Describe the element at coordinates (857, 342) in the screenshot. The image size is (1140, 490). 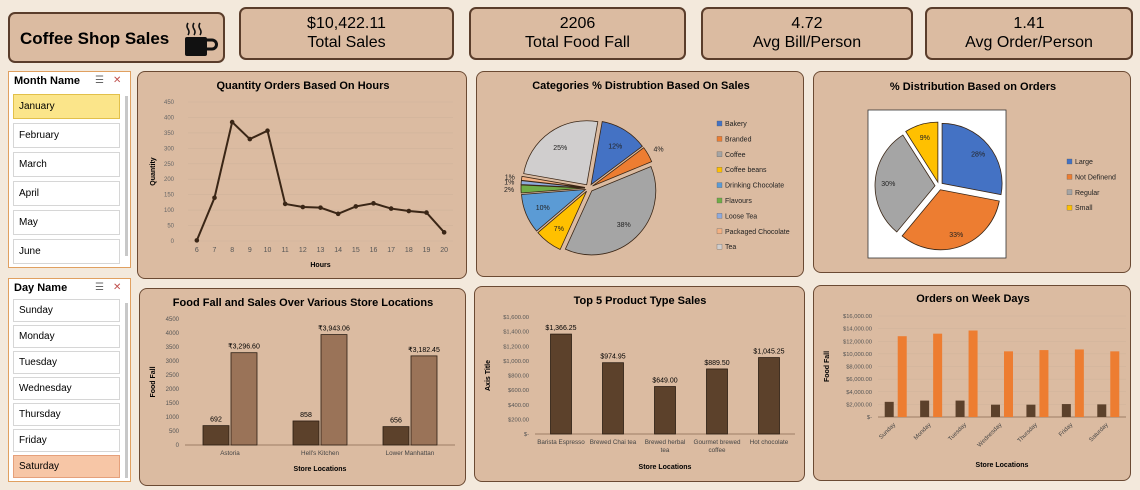
I see `y-tick-label: $12,000.00` at that location.